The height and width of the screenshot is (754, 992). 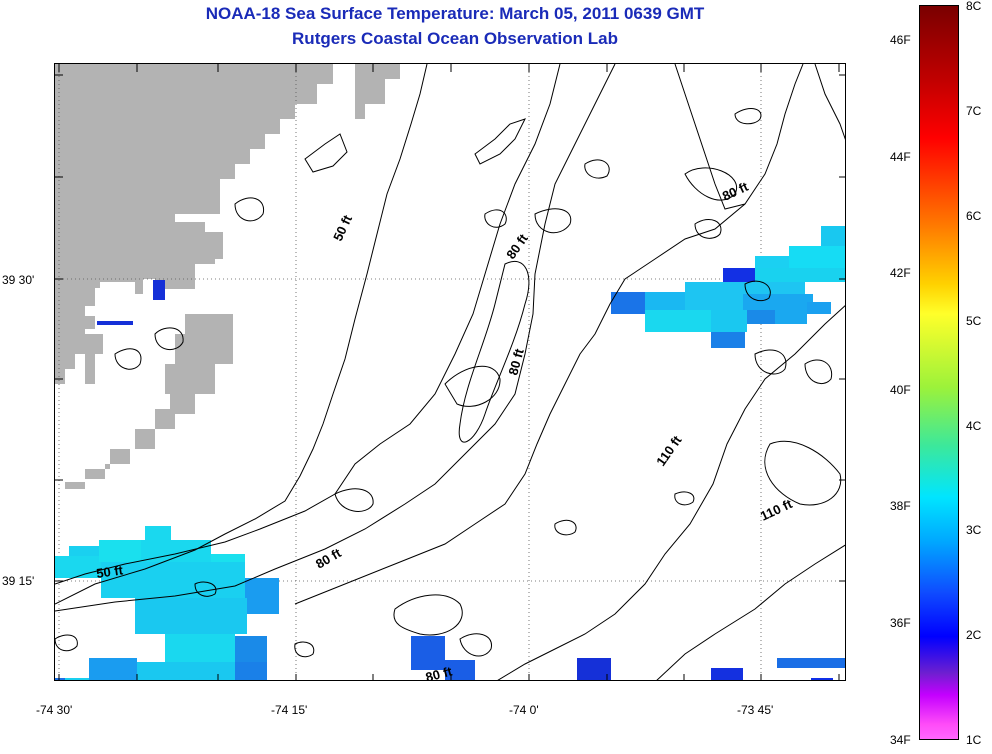 What do you see at coordinates (131, 302) in the screenshot?
I see `sst-pixels-coast` at bounding box center [131, 302].